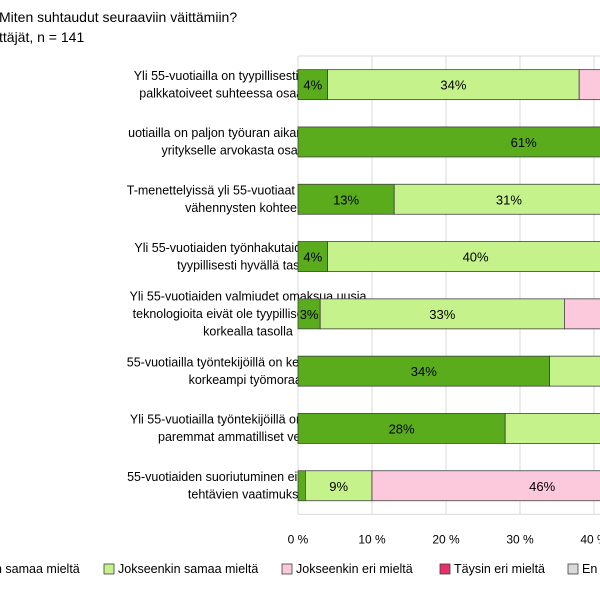 This screenshot has height=600, width=600. Describe the element at coordinates (248, 437) in the screenshot. I see `category-label: paremmat ammatilliset verkostot` at that location.